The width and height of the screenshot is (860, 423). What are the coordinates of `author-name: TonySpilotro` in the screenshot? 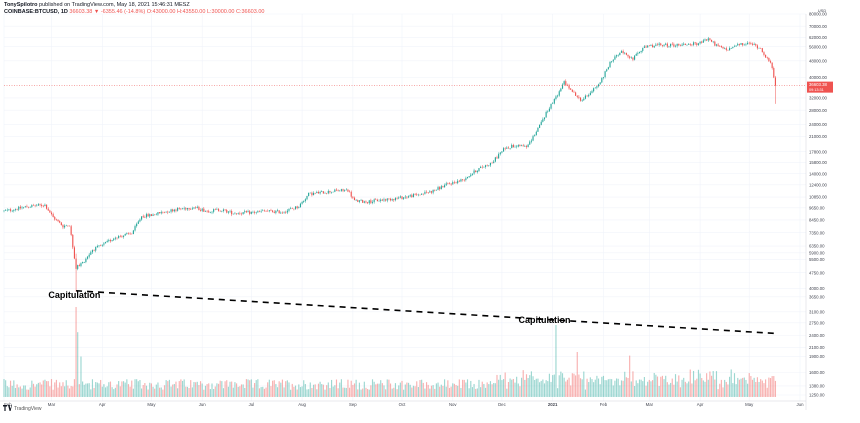 It's located at (21, 5).